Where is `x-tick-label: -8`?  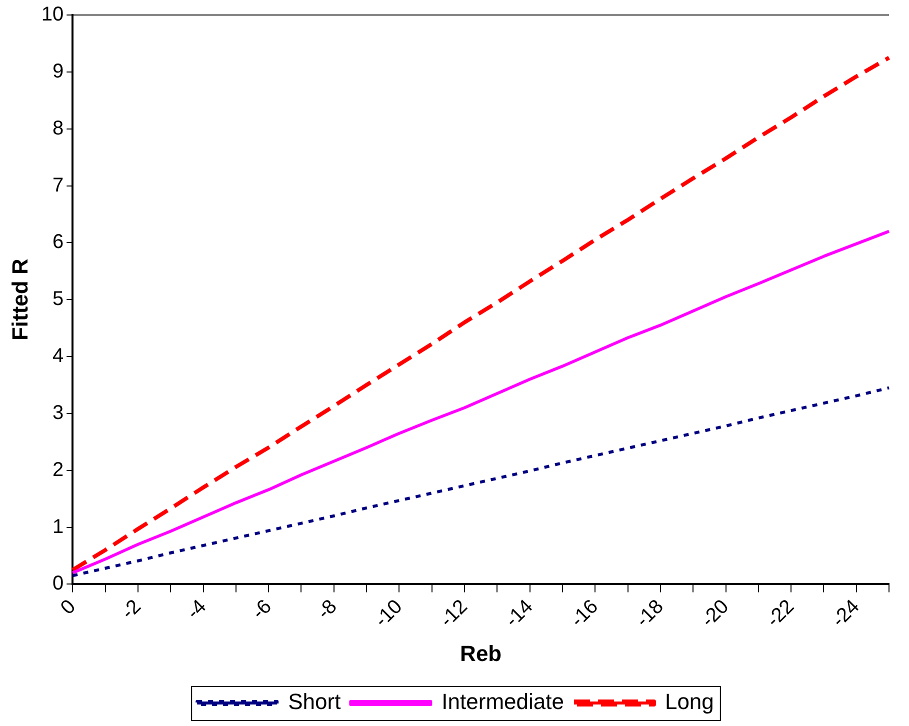 x-tick-label: -8 is located at coordinates (327, 610).